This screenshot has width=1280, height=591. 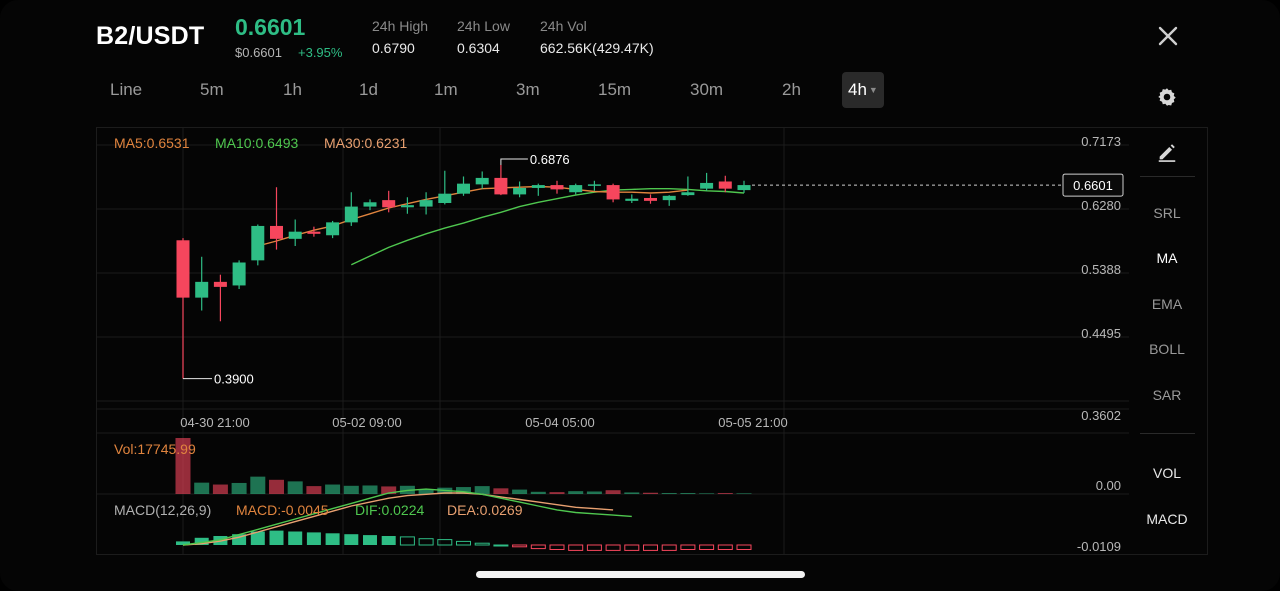 What do you see at coordinates (1167, 340) in the screenshot?
I see `indicator-sidebar: SRL MA EMA BOLL SAR VOL MACD` at bounding box center [1167, 340].